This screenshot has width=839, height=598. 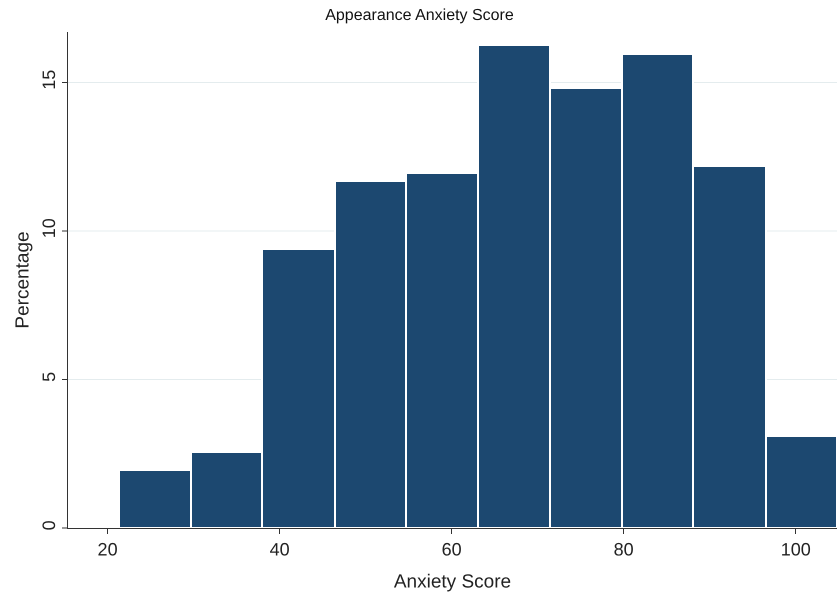 What do you see at coordinates (624, 550) in the screenshot?
I see `x-tick-label: 80` at bounding box center [624, 550].